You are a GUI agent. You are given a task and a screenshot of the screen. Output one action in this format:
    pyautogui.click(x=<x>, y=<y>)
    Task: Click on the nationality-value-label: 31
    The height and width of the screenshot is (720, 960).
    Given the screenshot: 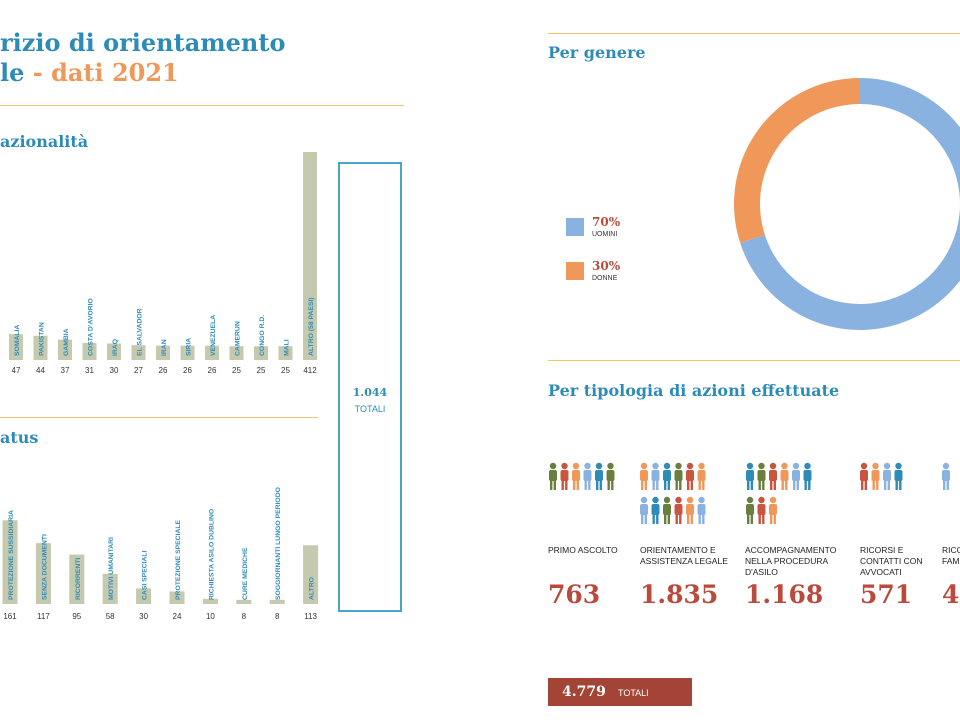 What is the action you would take?
    pyautogui.click(x=89, y=370)
    